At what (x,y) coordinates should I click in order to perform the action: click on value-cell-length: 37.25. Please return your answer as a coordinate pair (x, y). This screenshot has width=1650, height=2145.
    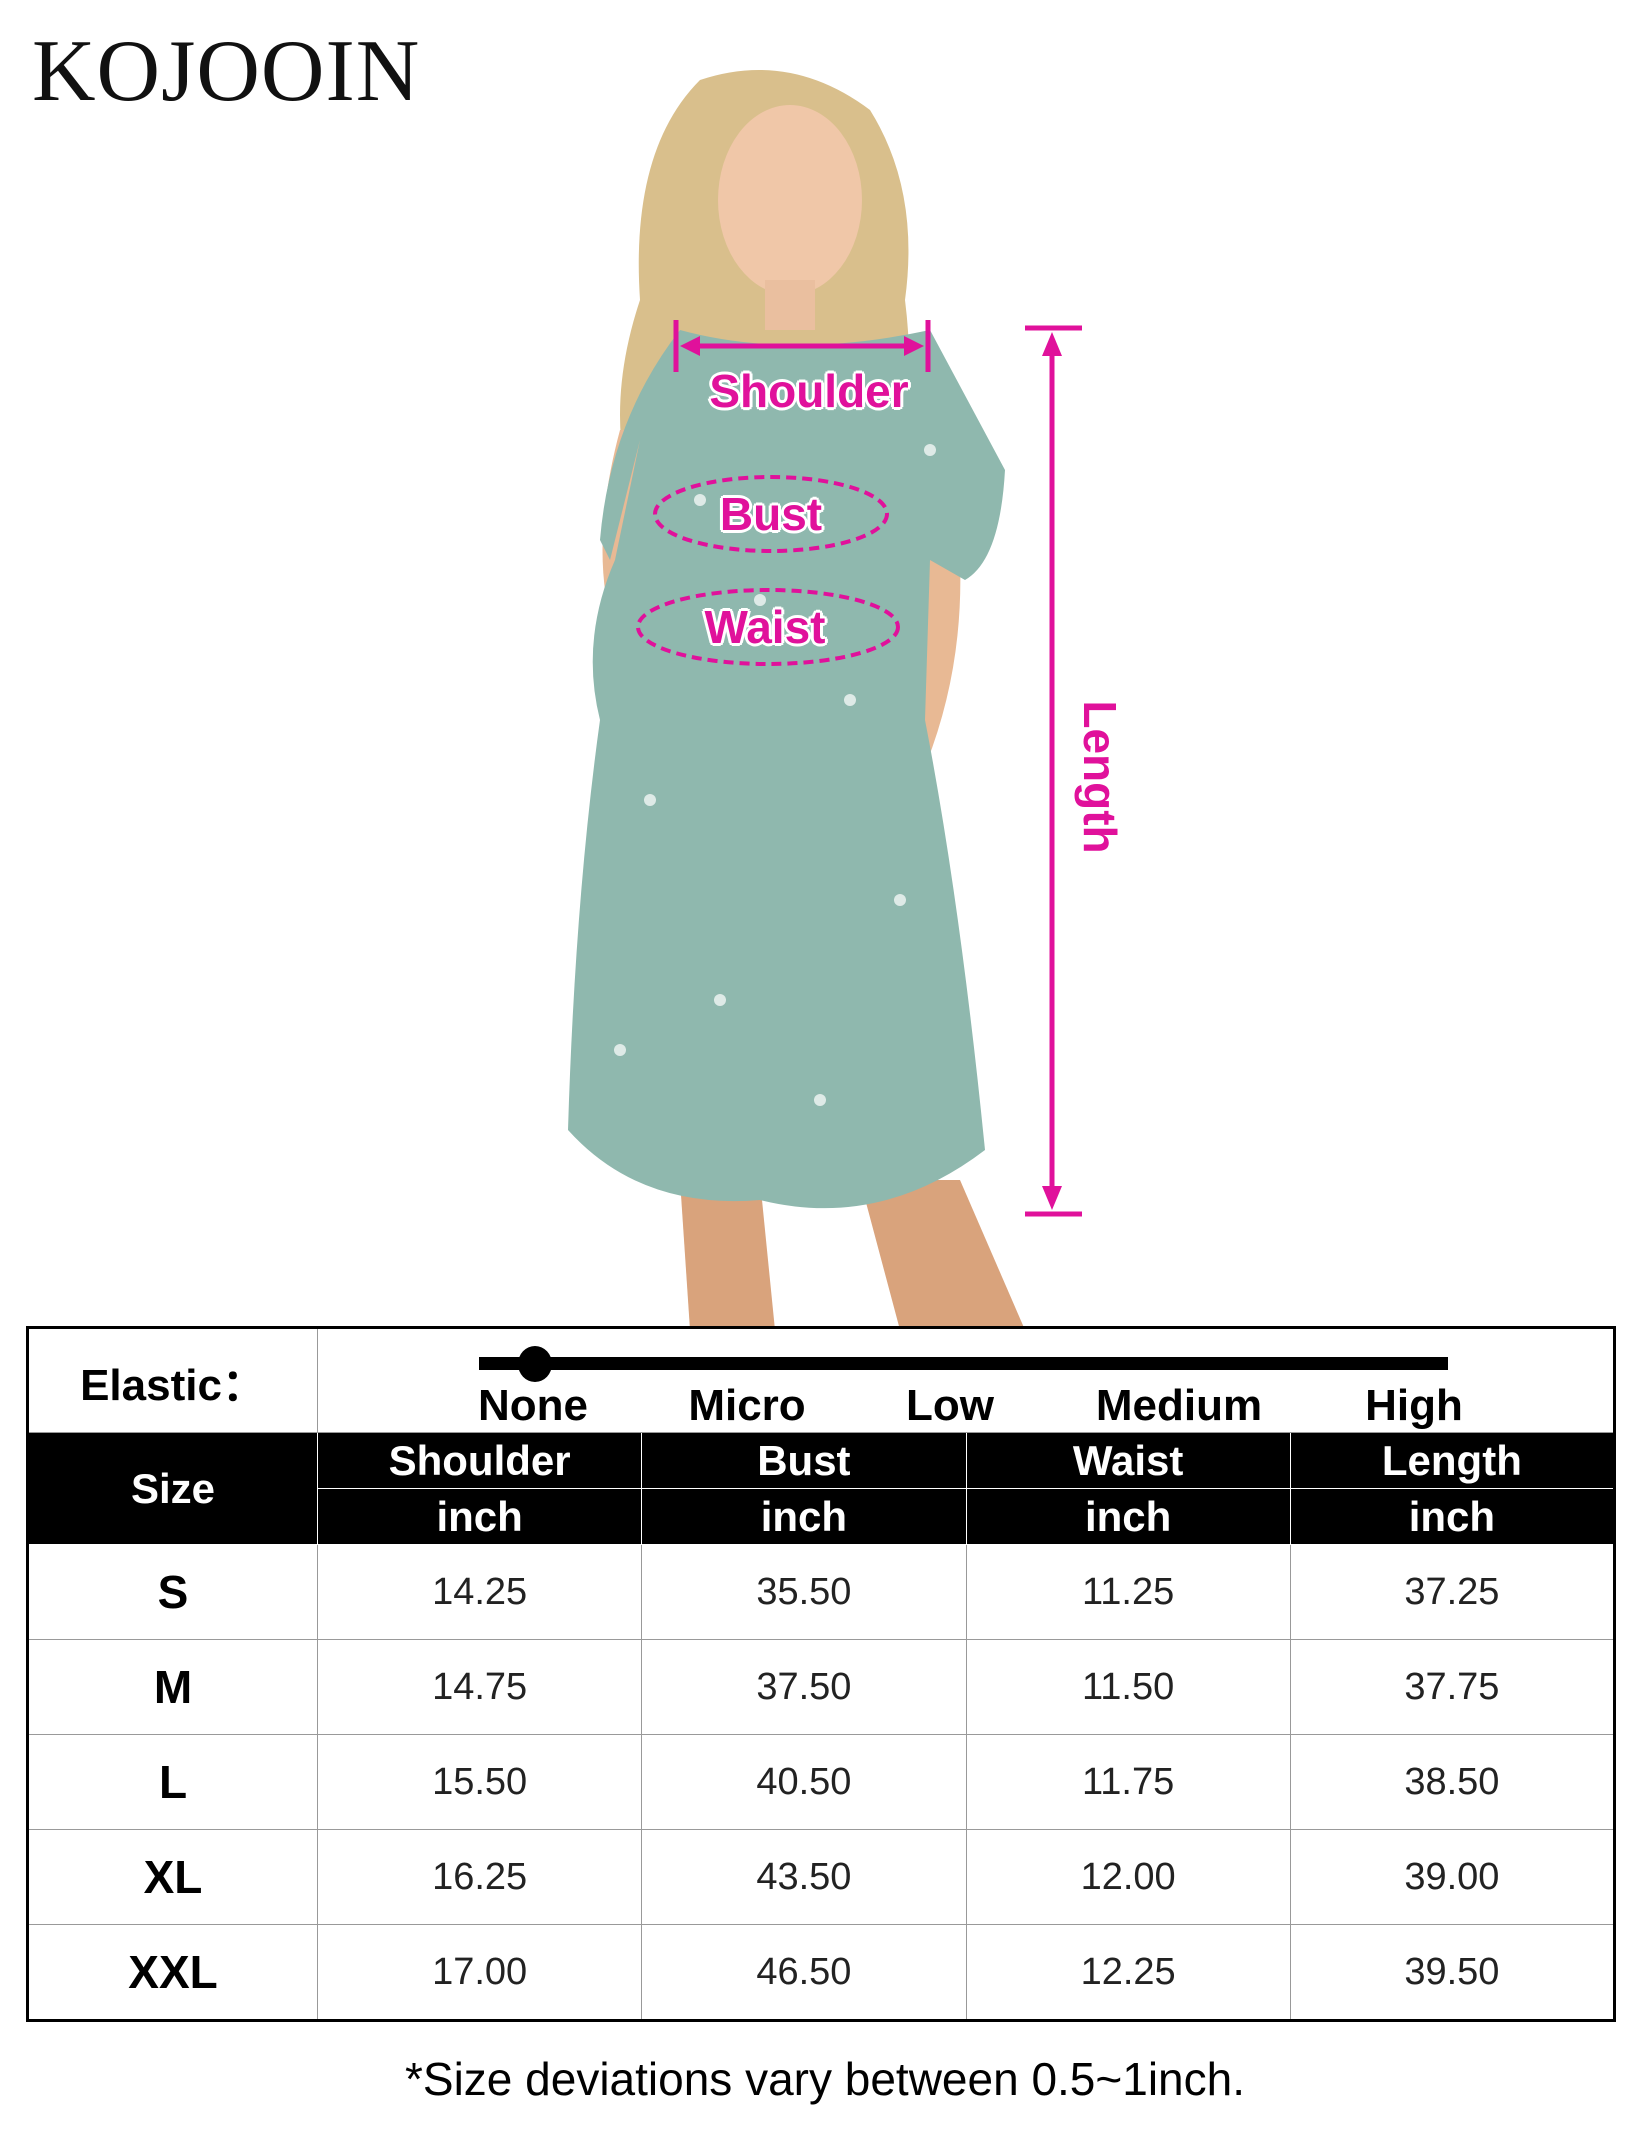
    Looking at the image, I should click on (1452, 1592).